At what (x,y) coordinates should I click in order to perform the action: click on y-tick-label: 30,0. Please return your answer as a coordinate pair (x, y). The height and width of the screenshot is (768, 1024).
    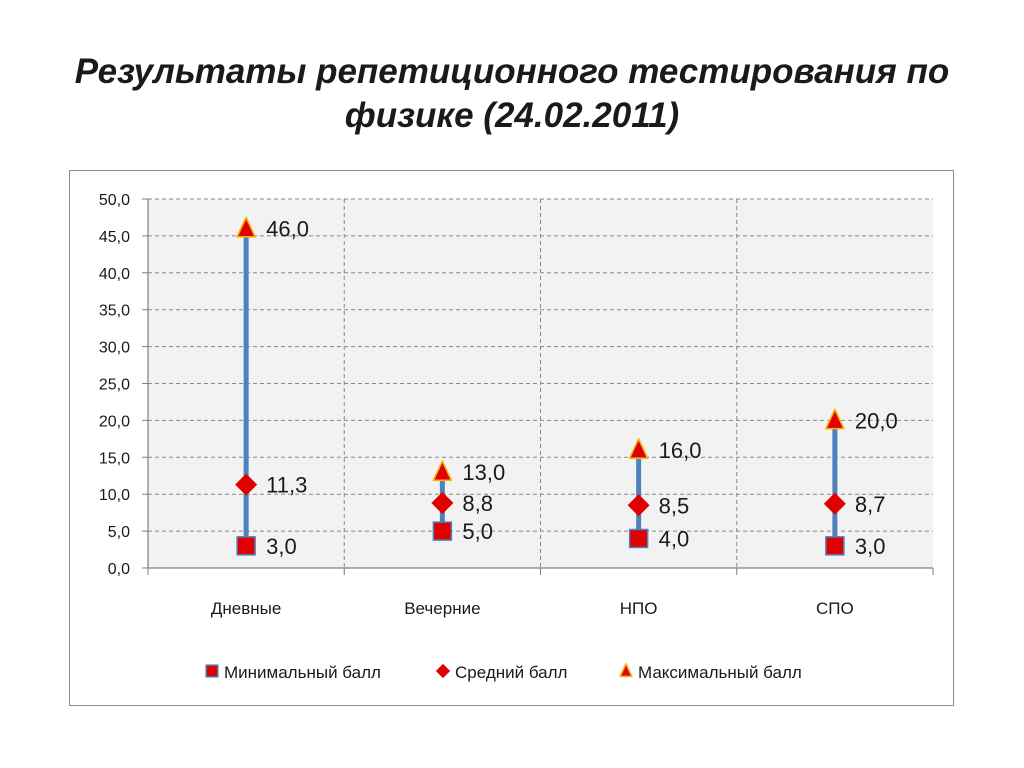
    Looking at the image, I should click on (114, 348).